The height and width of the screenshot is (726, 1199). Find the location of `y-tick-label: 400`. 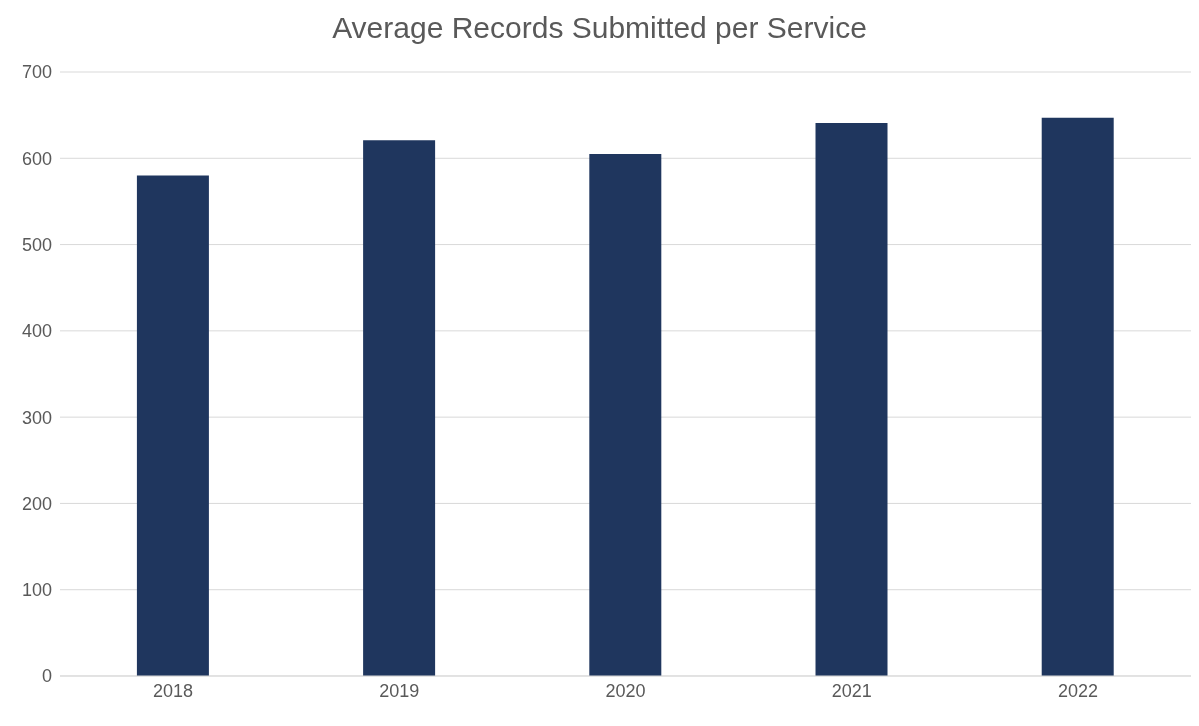

y-tick-label: 400 is located at coordinates (36, 331).